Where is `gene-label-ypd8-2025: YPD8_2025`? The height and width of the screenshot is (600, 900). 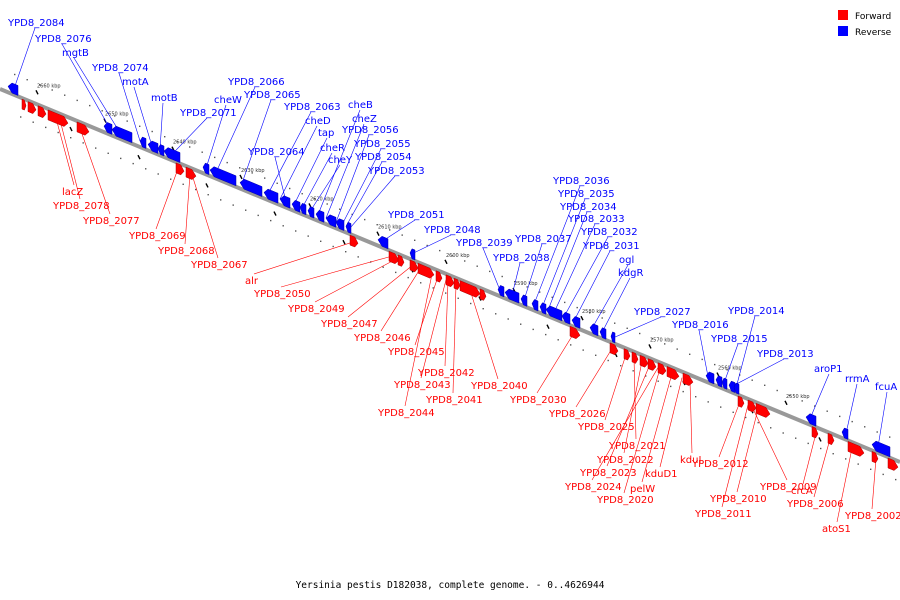
gene-label-ypd8-2025: YPD8_2025 is located at coordinates (606, 427).